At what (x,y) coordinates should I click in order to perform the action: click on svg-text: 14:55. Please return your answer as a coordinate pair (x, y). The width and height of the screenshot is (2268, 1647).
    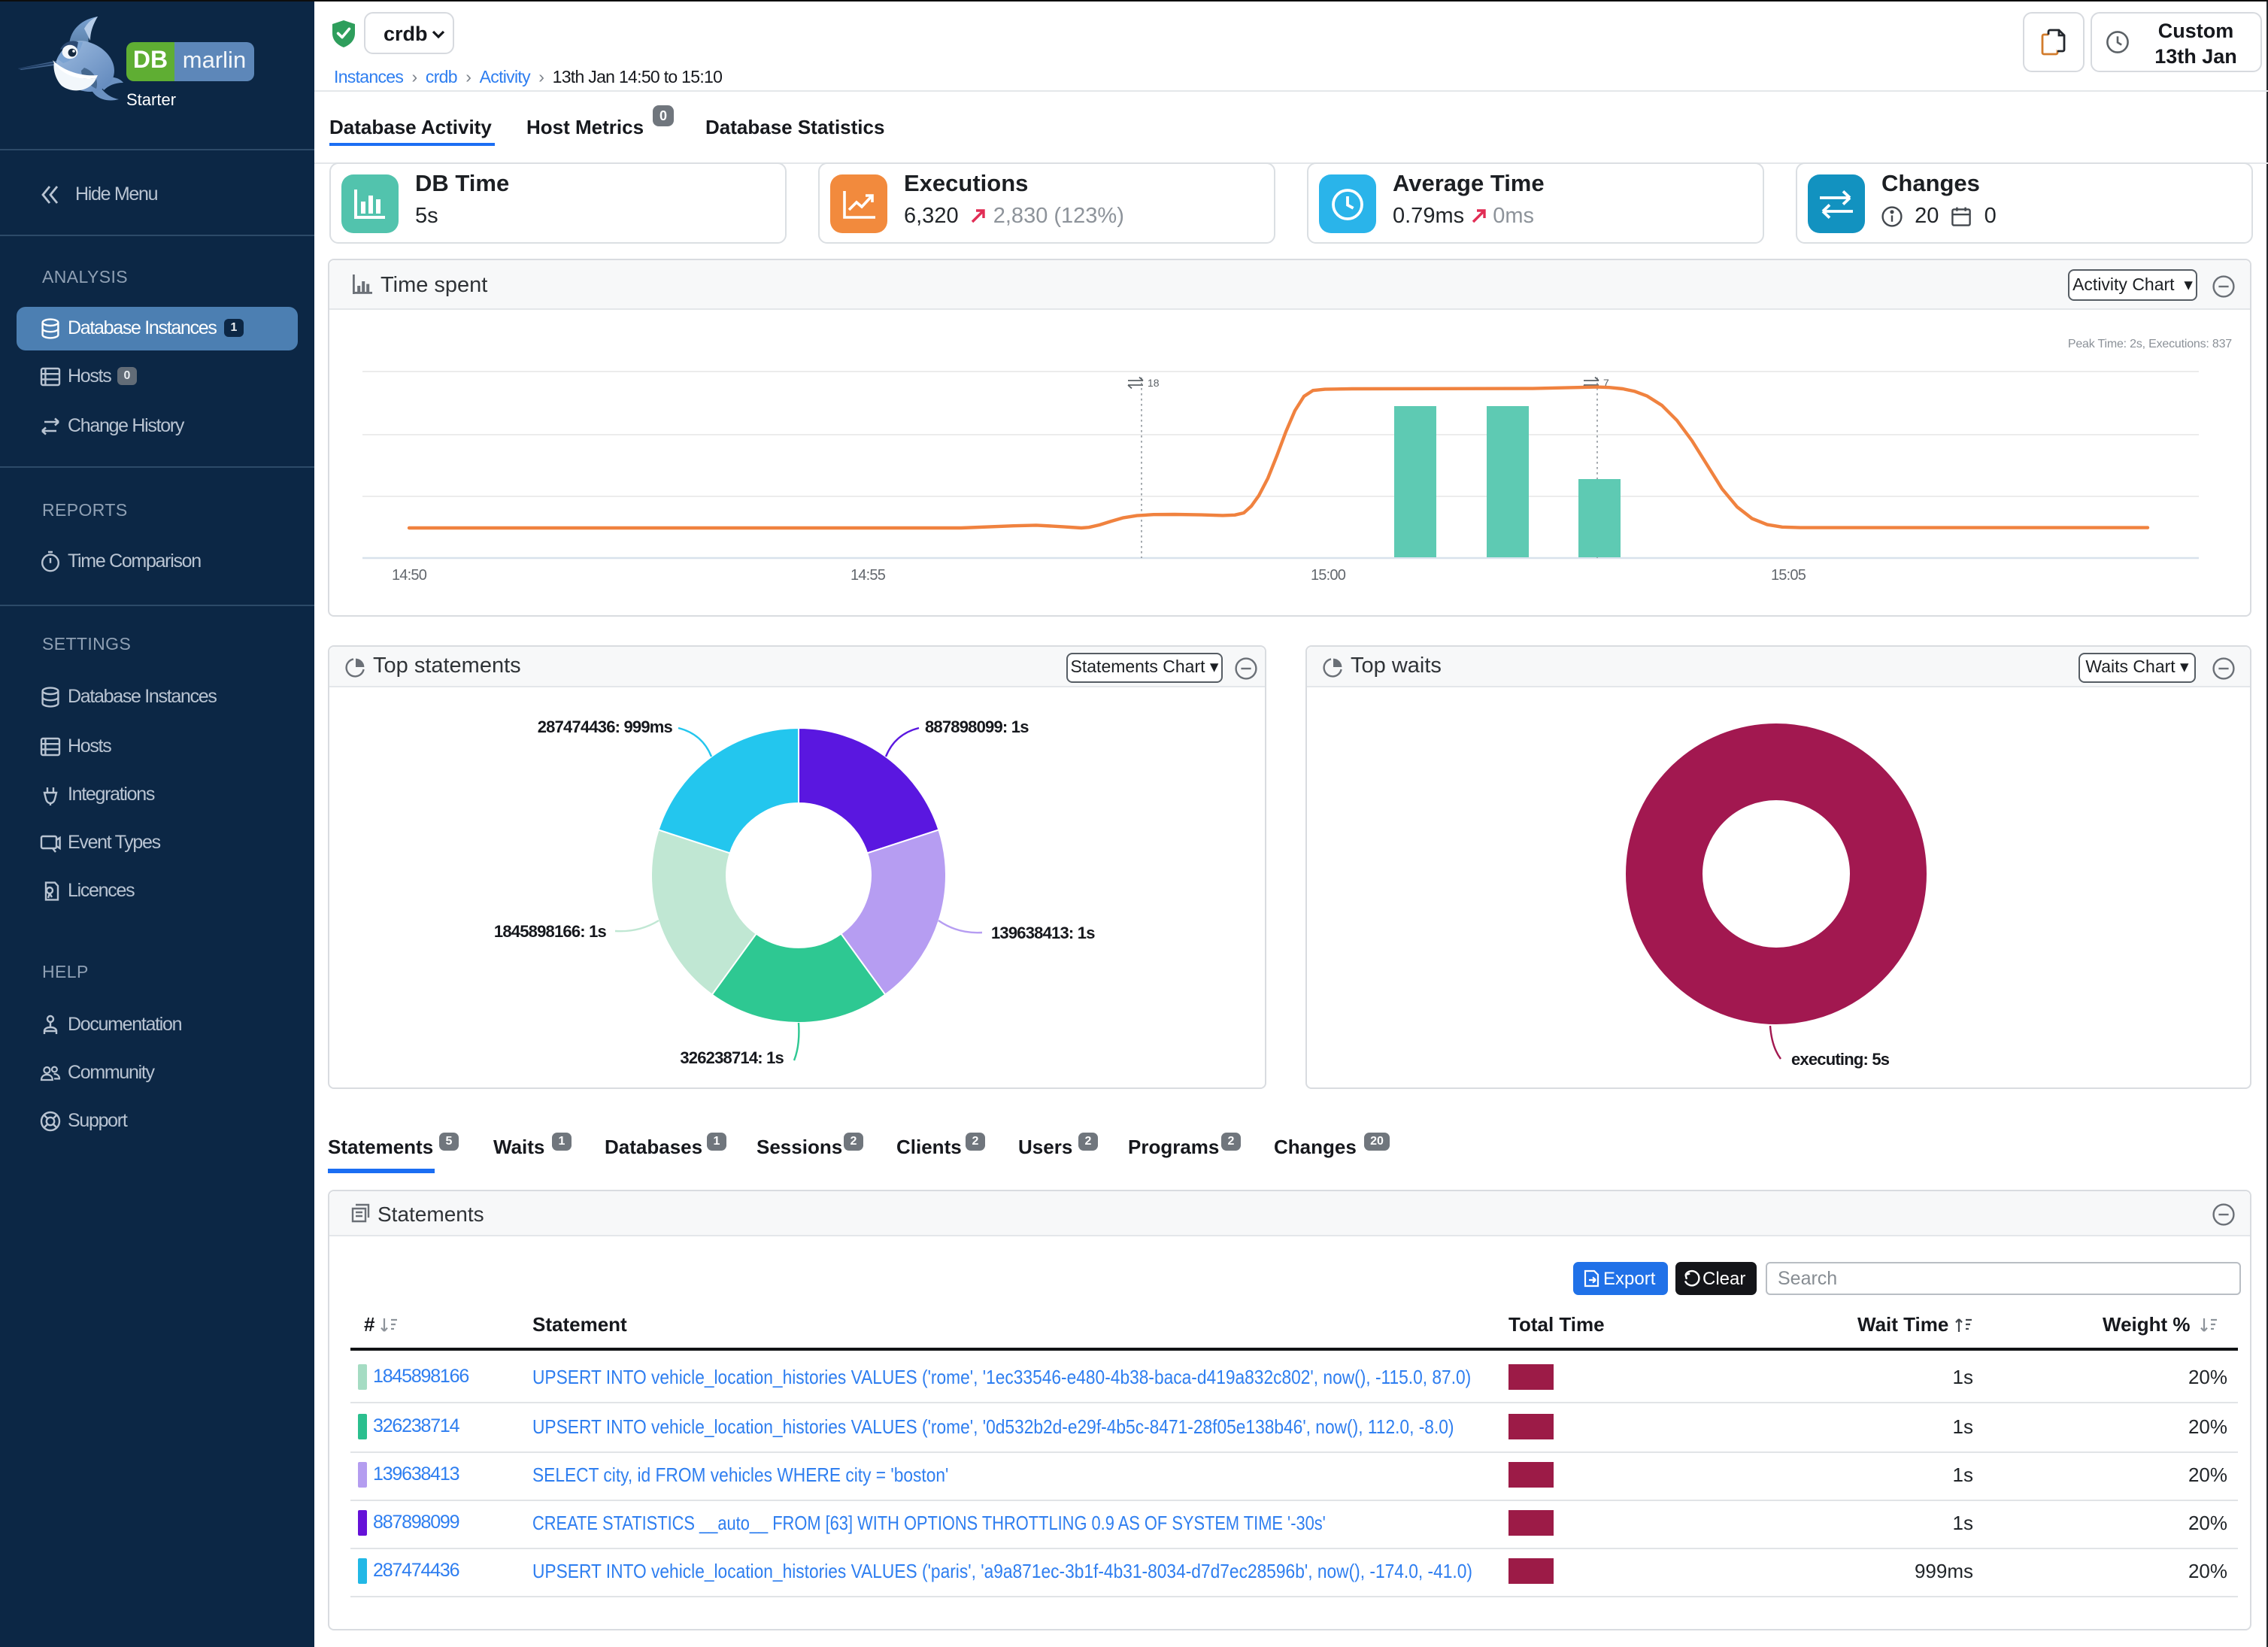
    Looking at the image, I should click on (868, 575).